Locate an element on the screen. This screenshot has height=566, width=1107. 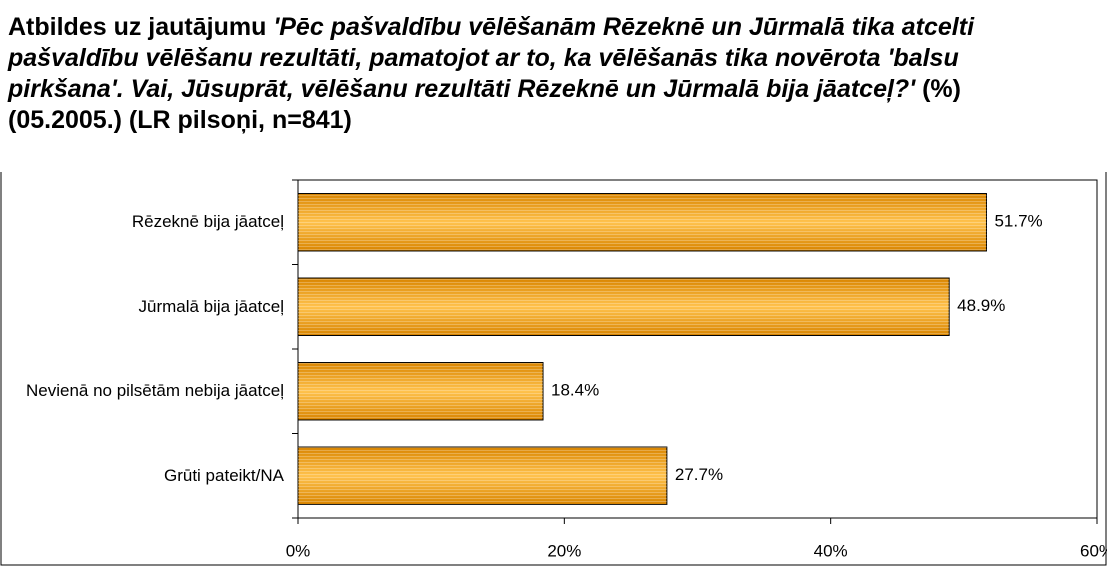
title-part: (%) (05.2005.) (LR pilsoņi, n=841) is located at coordinates (484, 104).